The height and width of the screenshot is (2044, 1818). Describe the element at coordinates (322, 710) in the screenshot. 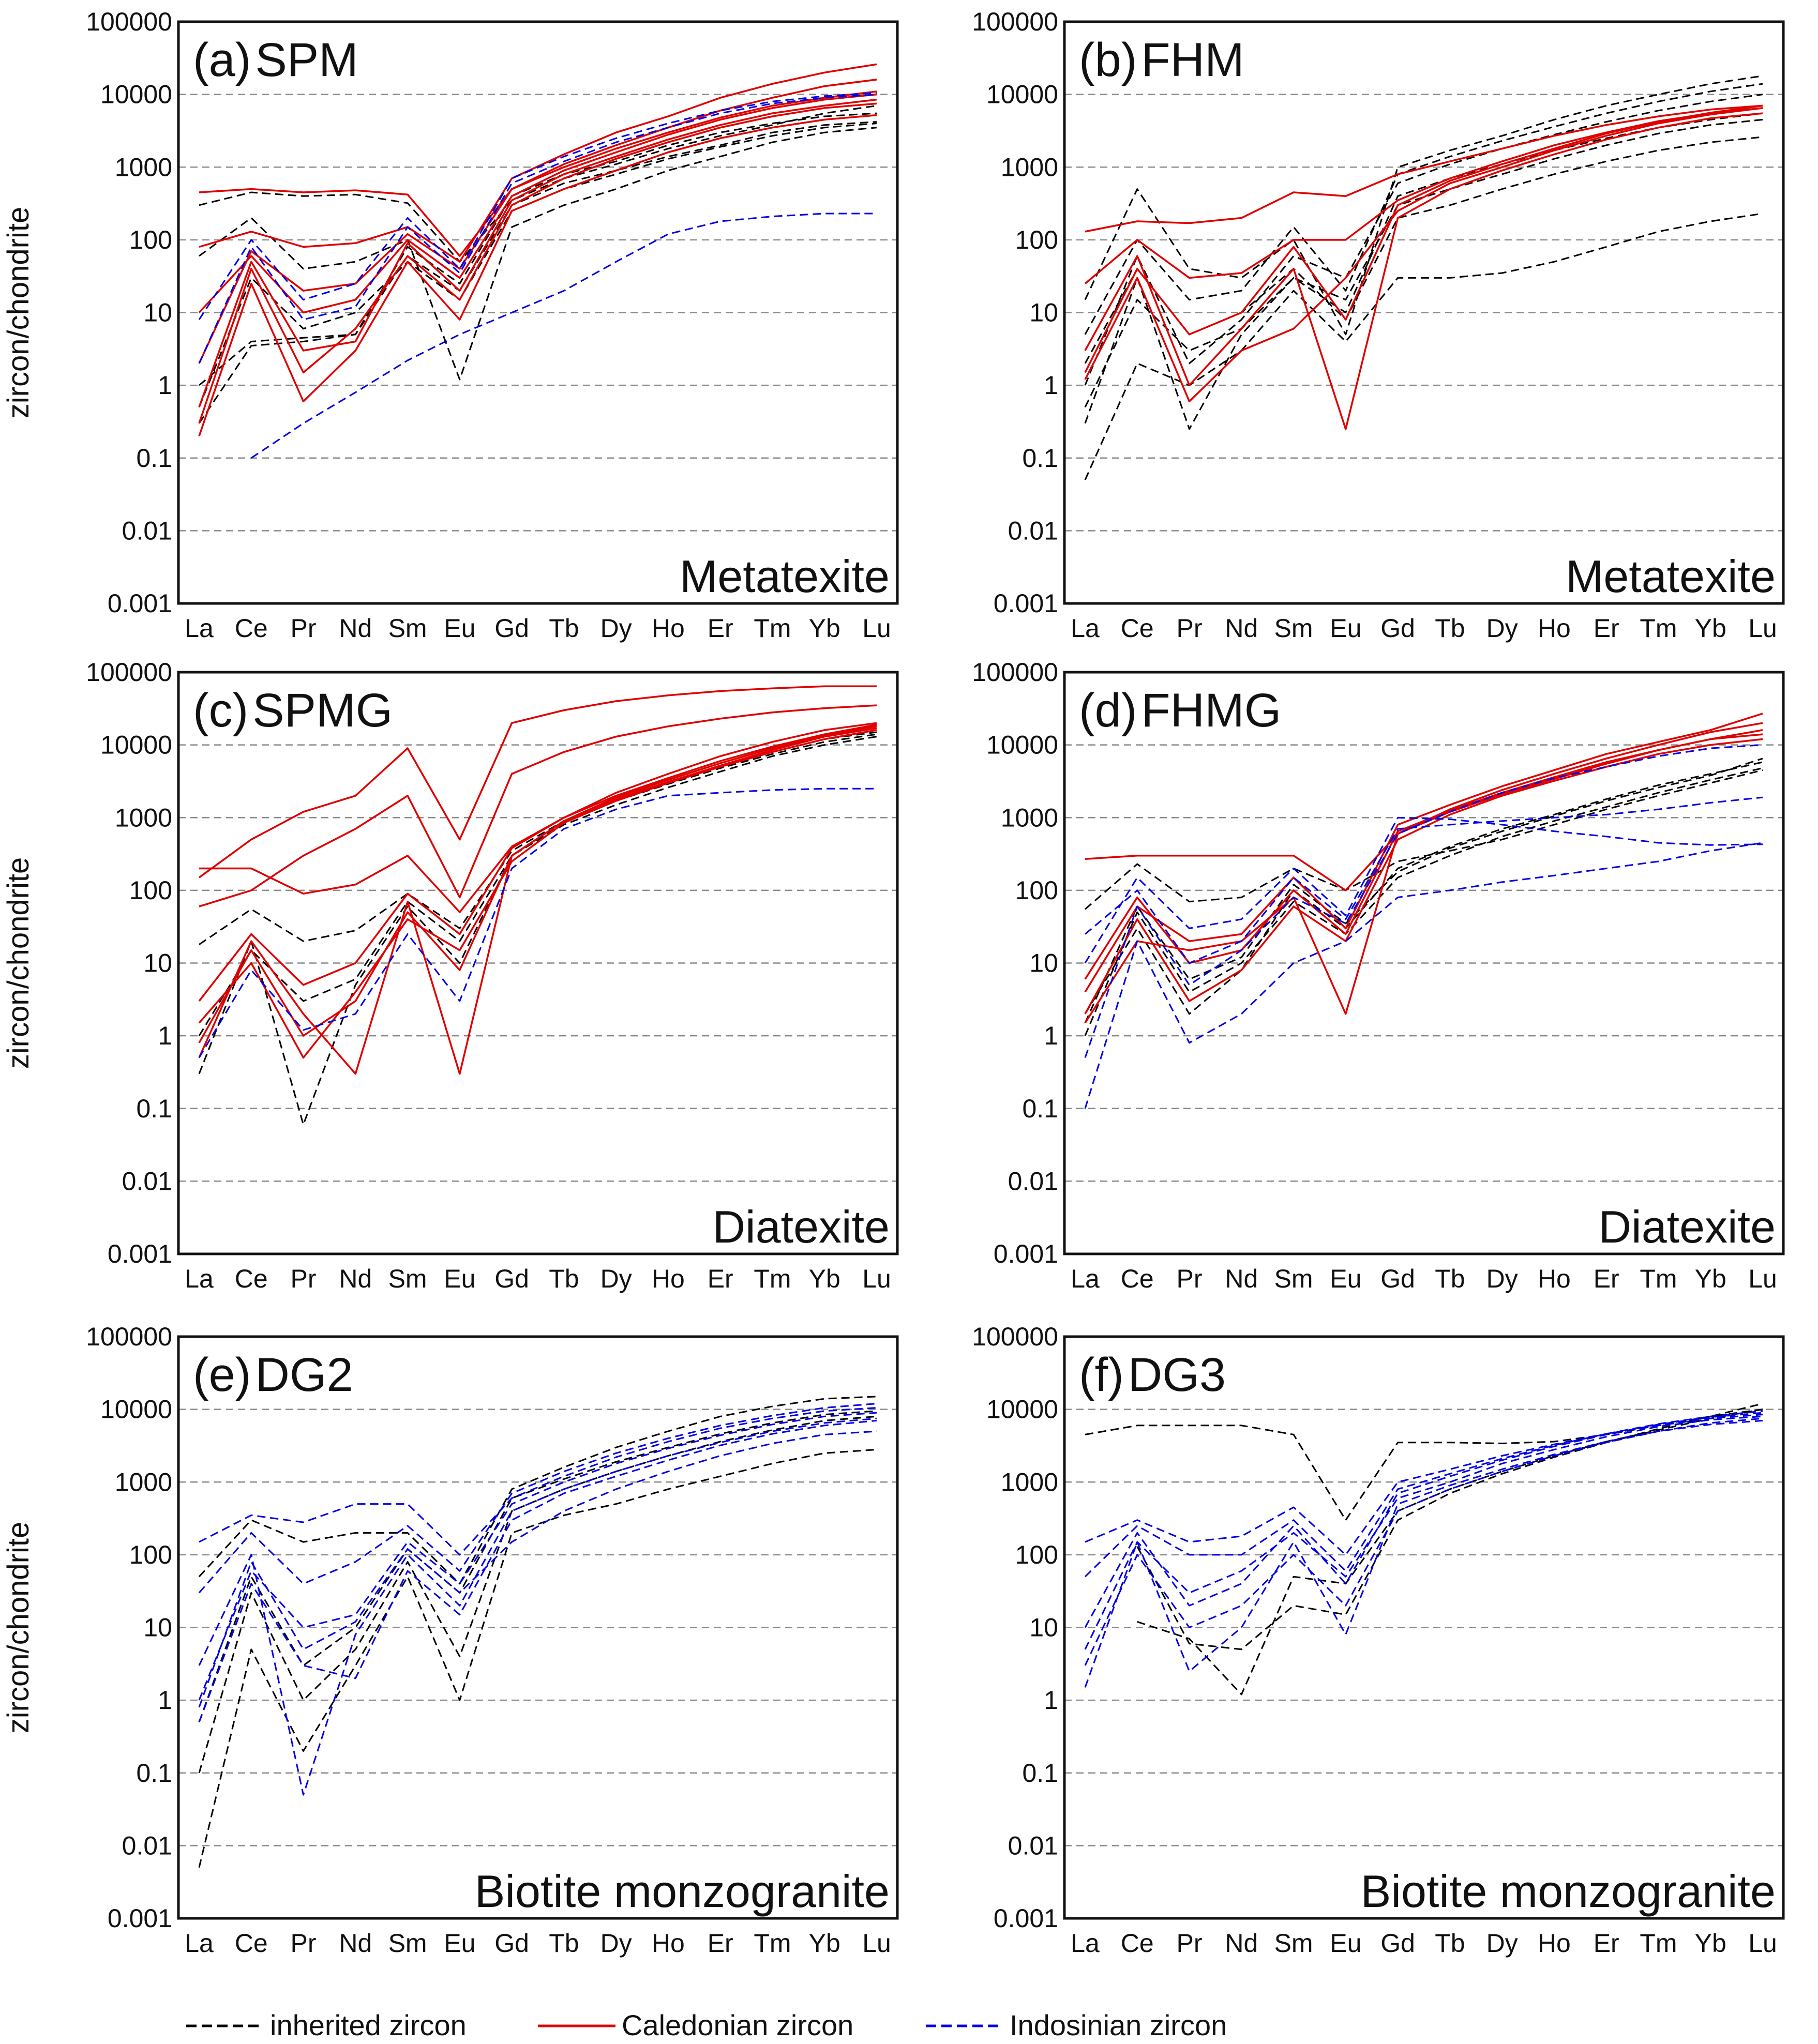

I see `panel-sample-name: SPMG` at that location.